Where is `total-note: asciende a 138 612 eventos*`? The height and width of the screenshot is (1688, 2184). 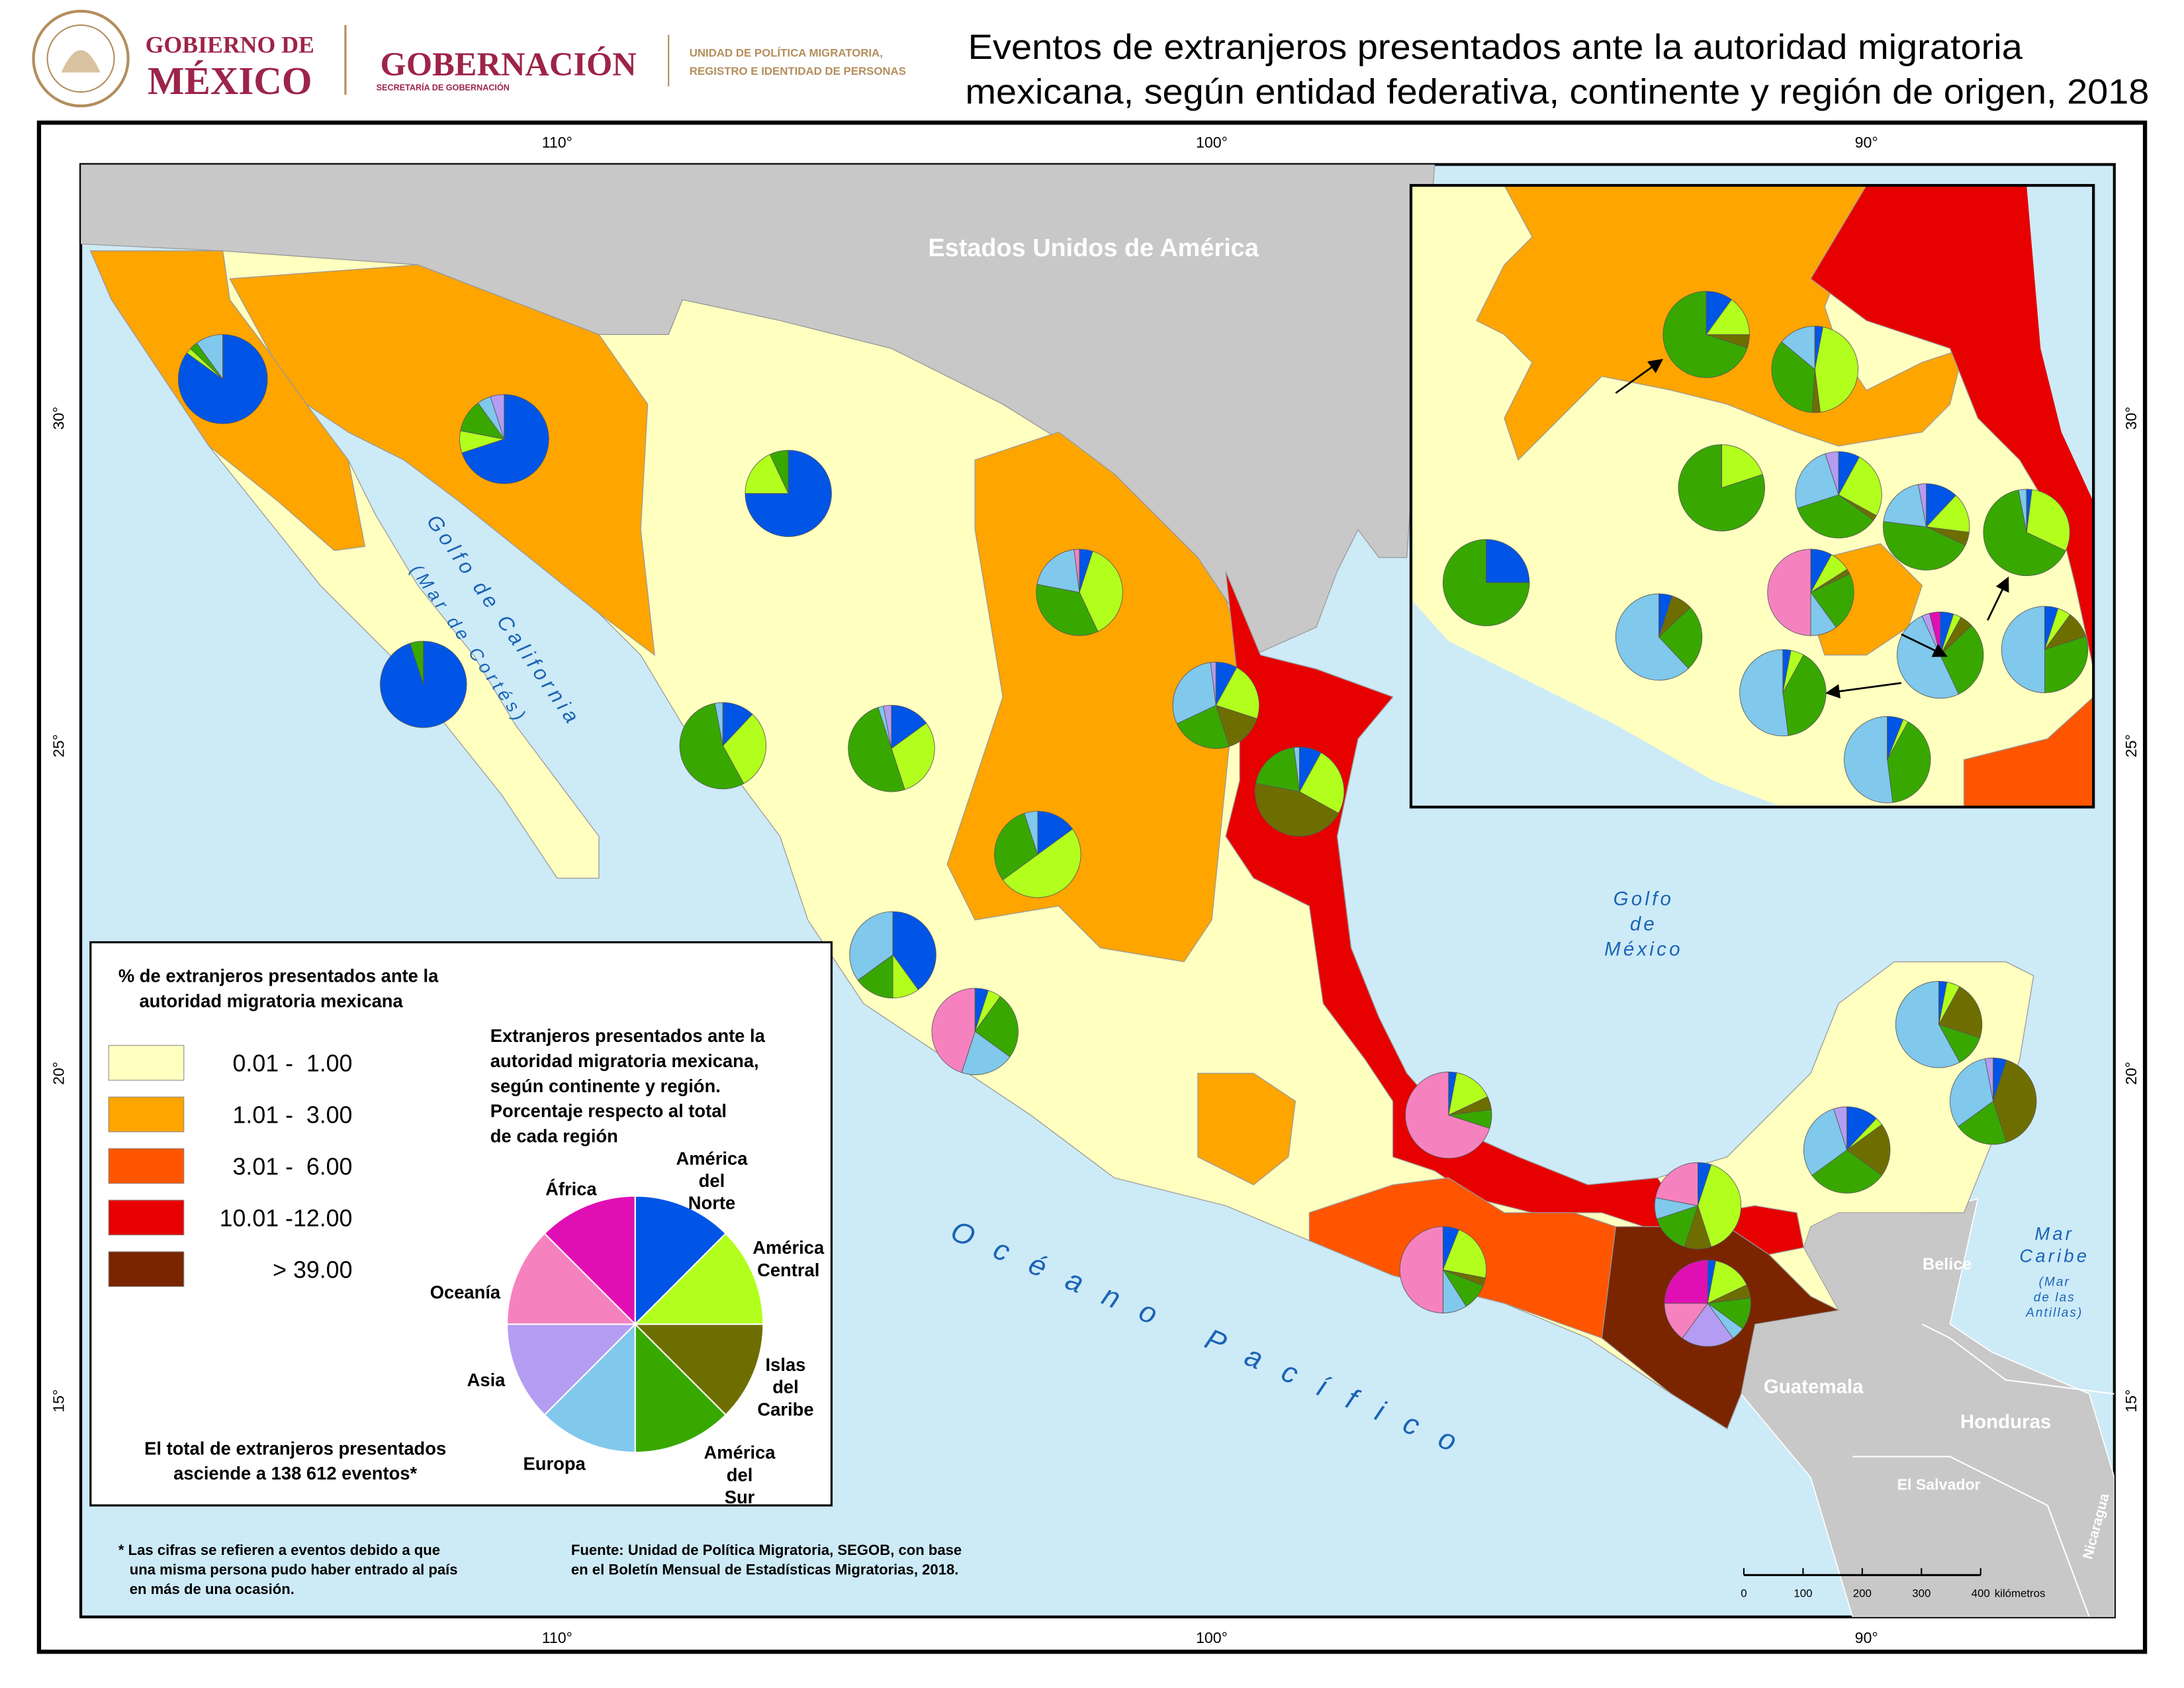
total-note: asciende a 138 612 eventos* is located at coordinates (295, 1473).